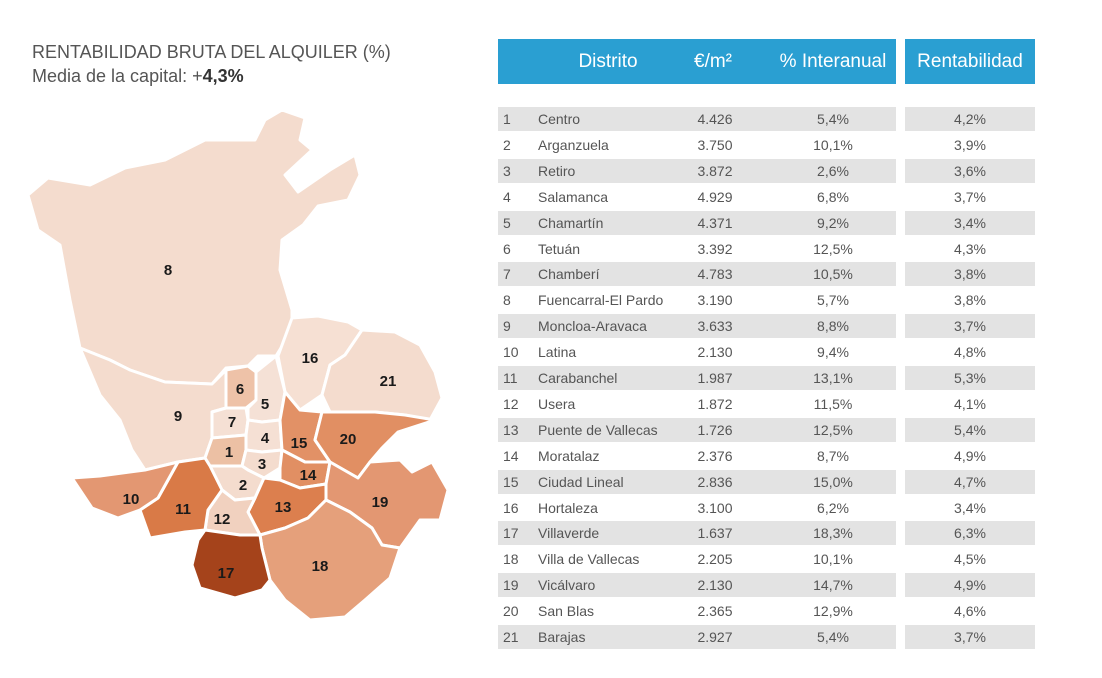 Image resolution: width=1102 pixels, height=678 pixels. I want to click on row-number: 10, so click(511, 352).